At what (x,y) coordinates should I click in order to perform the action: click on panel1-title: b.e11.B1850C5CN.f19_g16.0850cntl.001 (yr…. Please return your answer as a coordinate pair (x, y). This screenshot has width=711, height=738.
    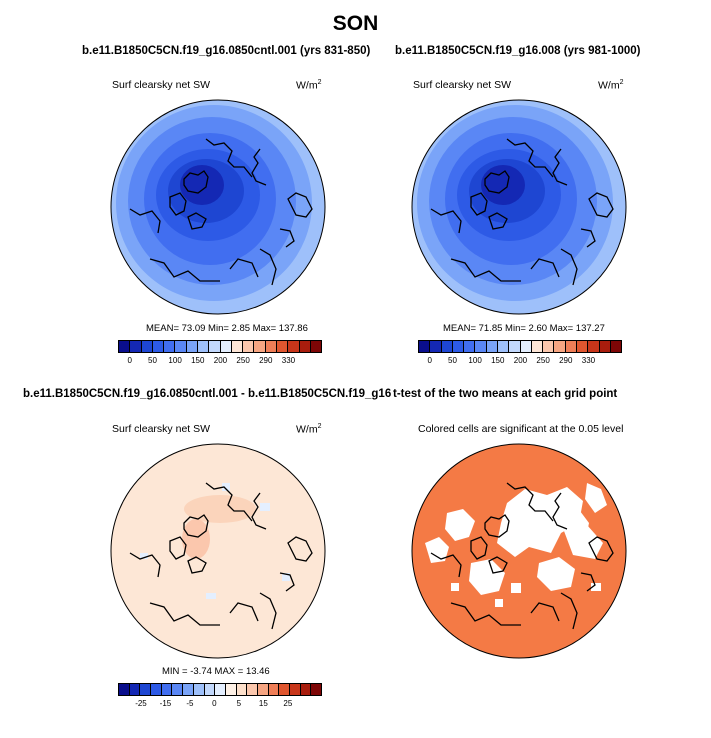
    Looking at the image, I should click on (226, 51).